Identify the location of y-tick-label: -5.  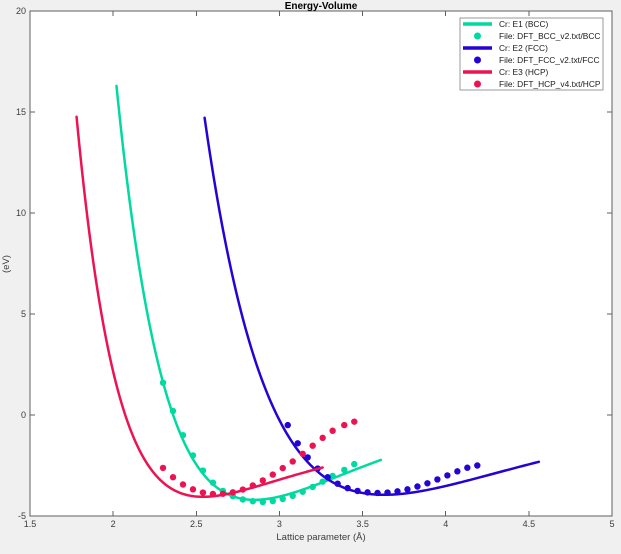
(22, 516).